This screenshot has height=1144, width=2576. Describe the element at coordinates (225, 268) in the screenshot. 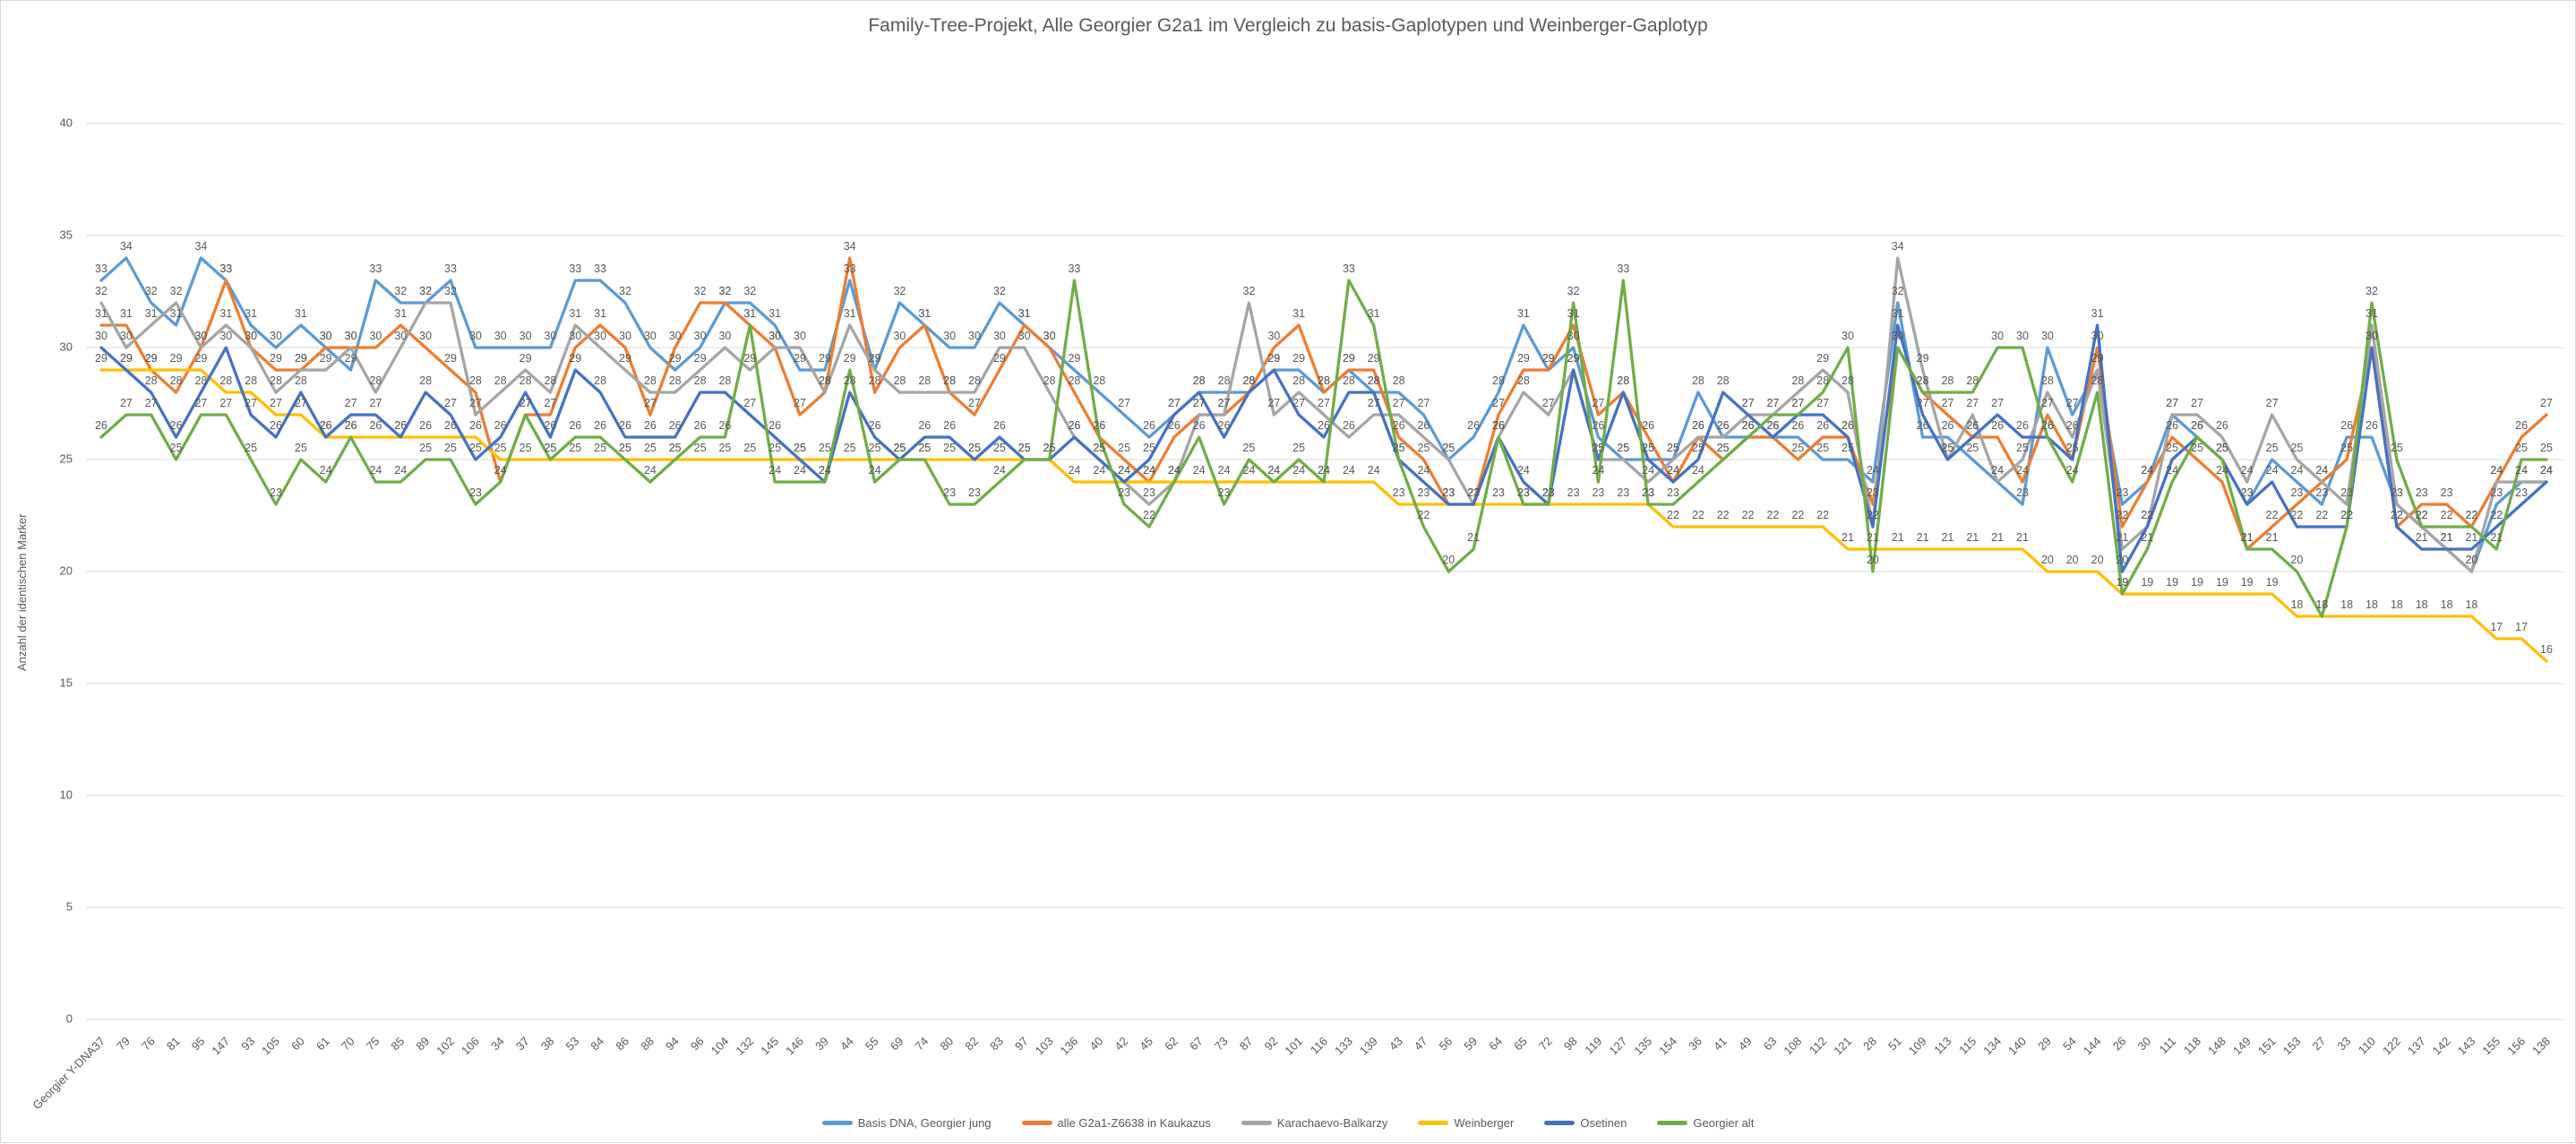

I see `svg-text: 33` at that location.